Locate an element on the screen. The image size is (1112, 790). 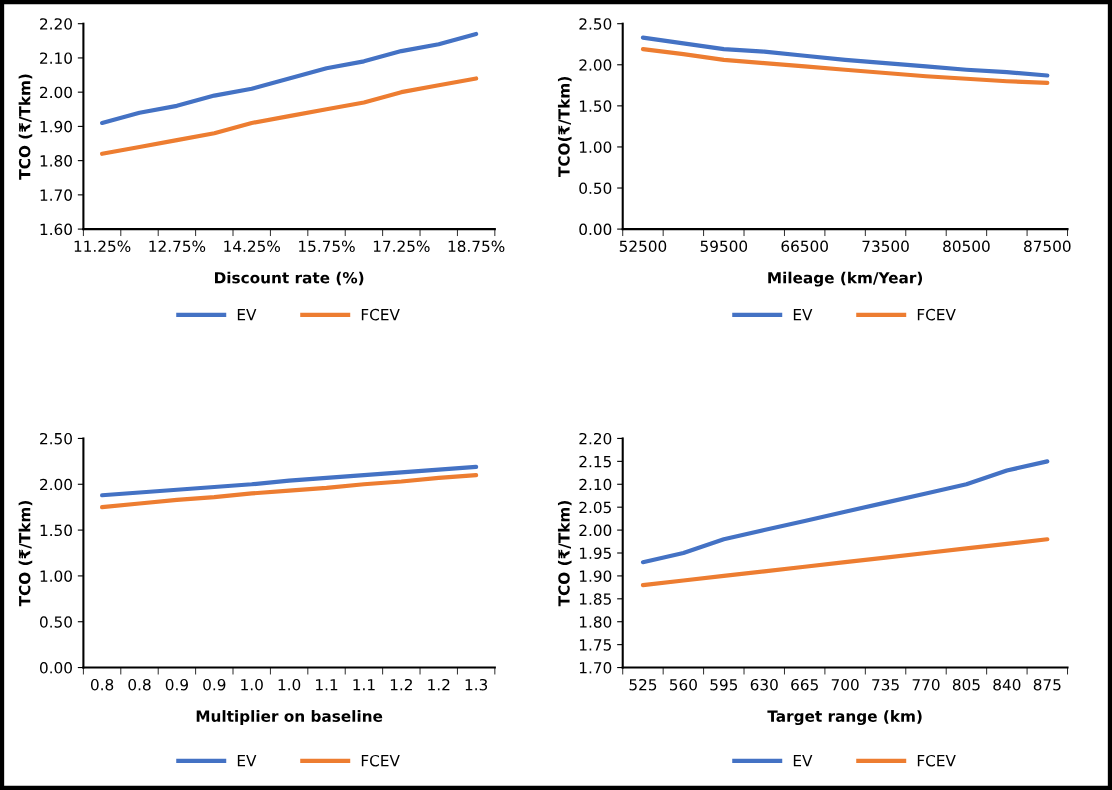
x-tick-label: 80500 is located at coordinates (966, 246).